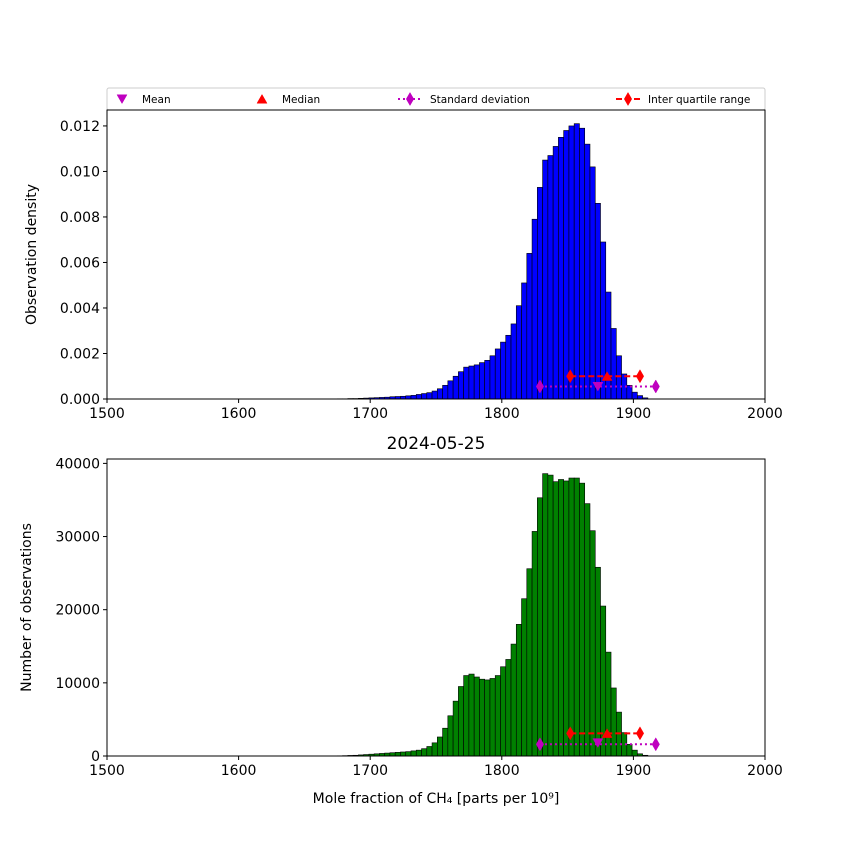  I want to click on legend-label: Mean, so click(156, 100).